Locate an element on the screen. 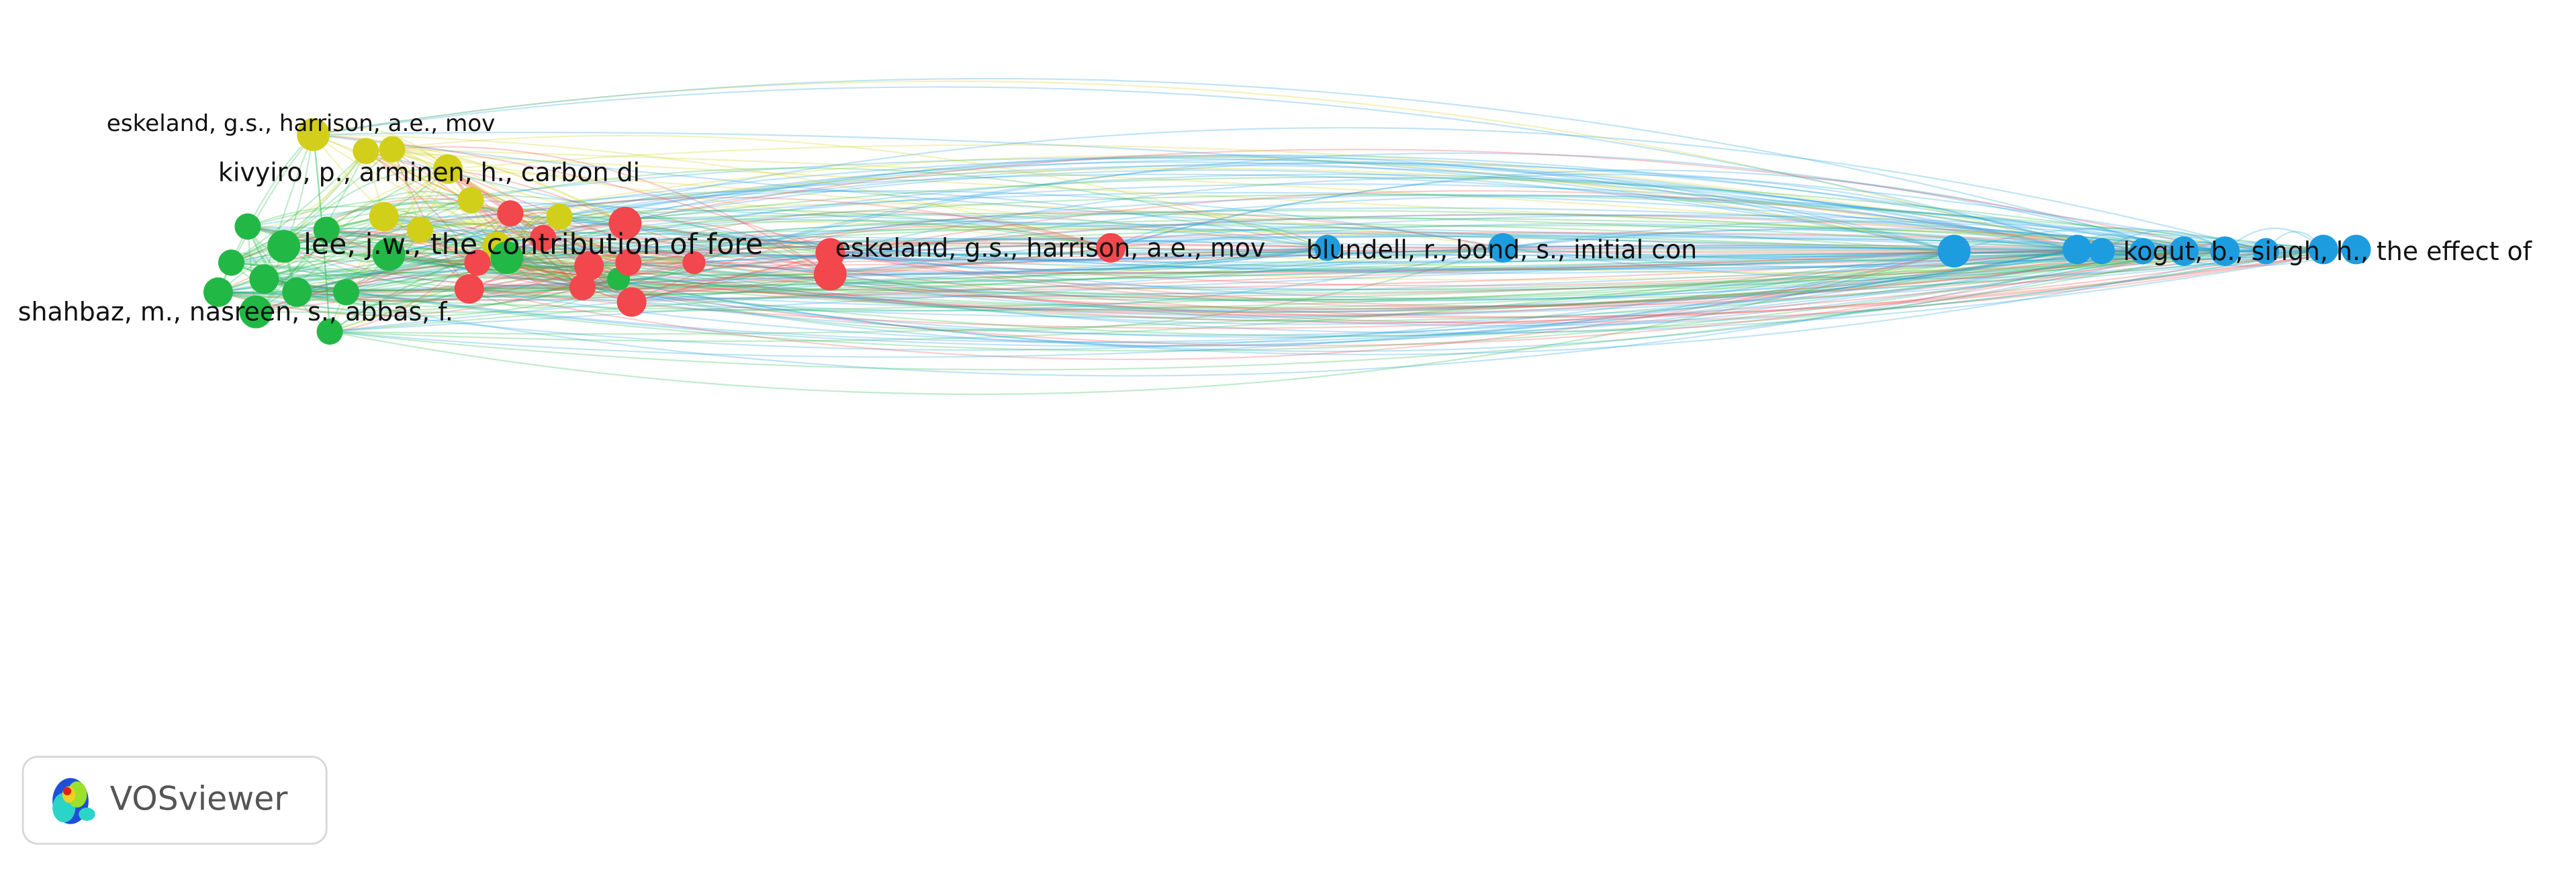 This screenshot has height=870, width=2576. logo: VOSviewer is located at coordinates (174, 800).